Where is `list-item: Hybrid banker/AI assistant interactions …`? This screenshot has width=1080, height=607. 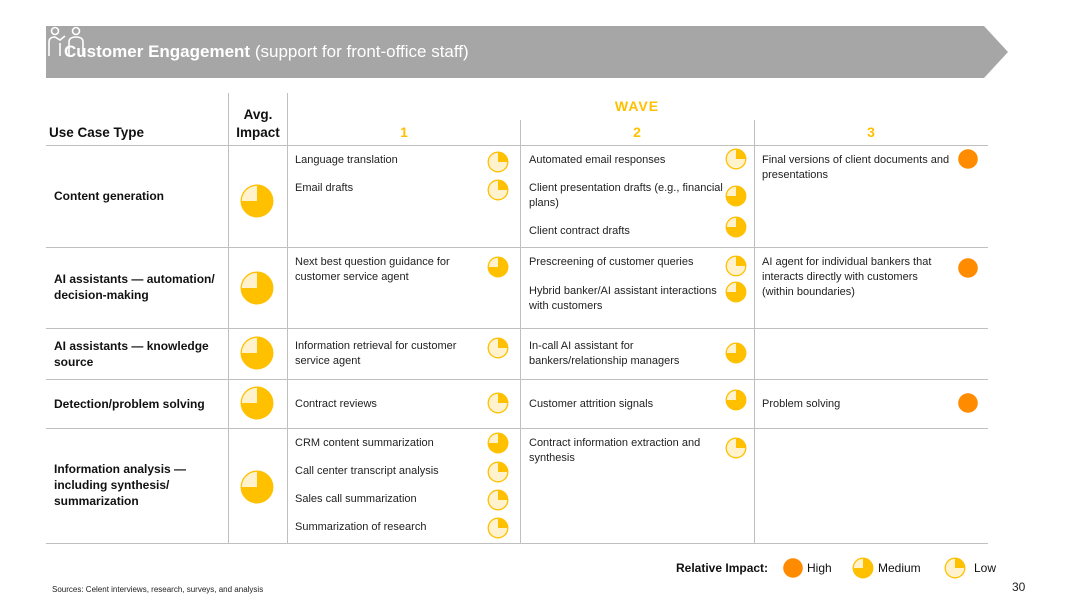
list-item: Hybrid banker/AI assistant interactions … is located at coordinates (623, 298).